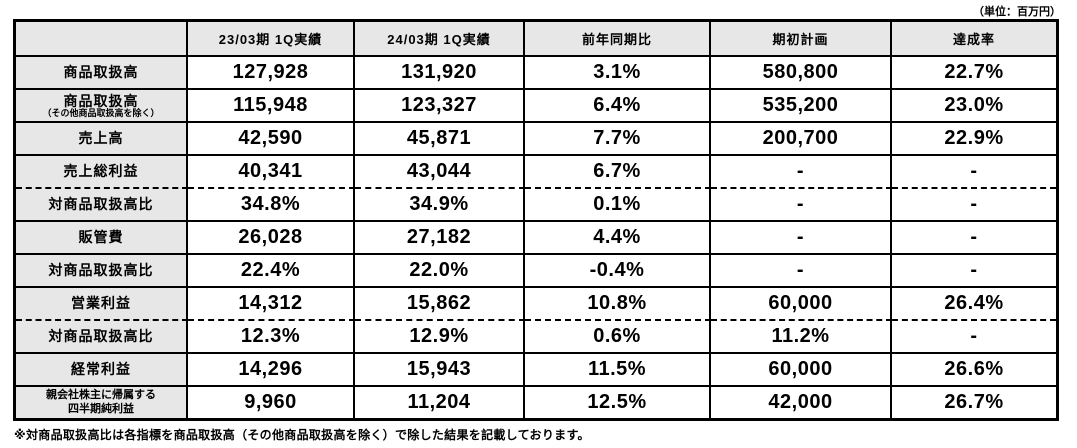 The image size is (1077, 448). Describe the element at coordinates (618, 137) in the screenshot. I see `value-cell: 7.7%` at that location.